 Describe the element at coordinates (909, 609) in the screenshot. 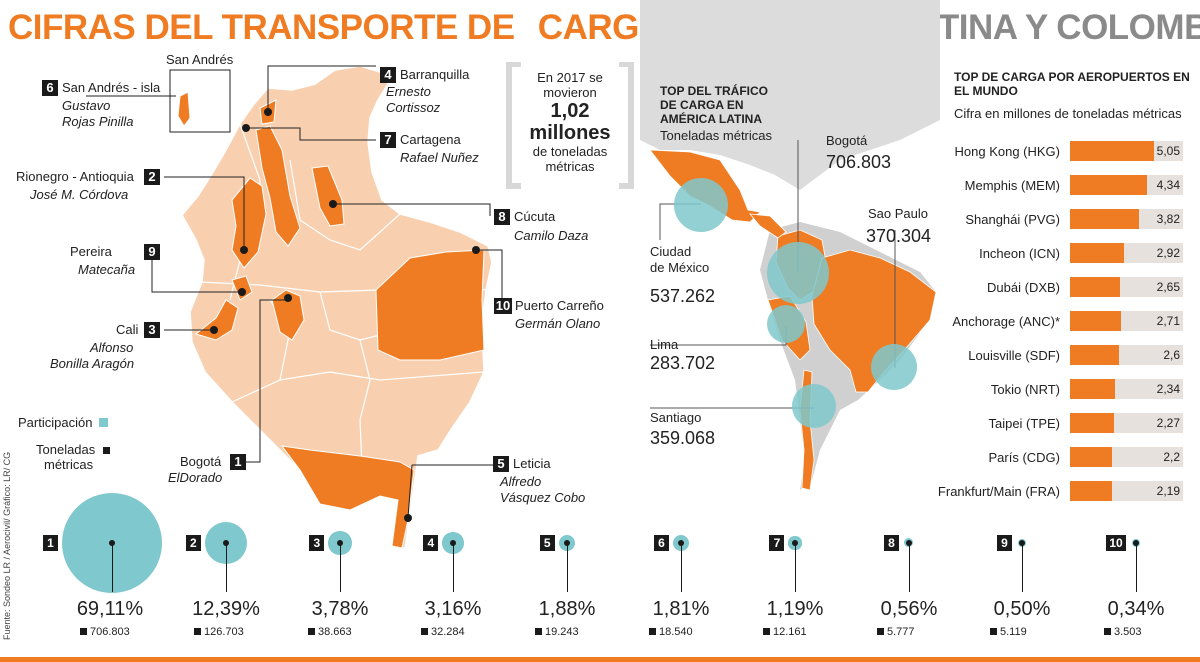

I see `bubble-percent-label: 0,56%` at that location.